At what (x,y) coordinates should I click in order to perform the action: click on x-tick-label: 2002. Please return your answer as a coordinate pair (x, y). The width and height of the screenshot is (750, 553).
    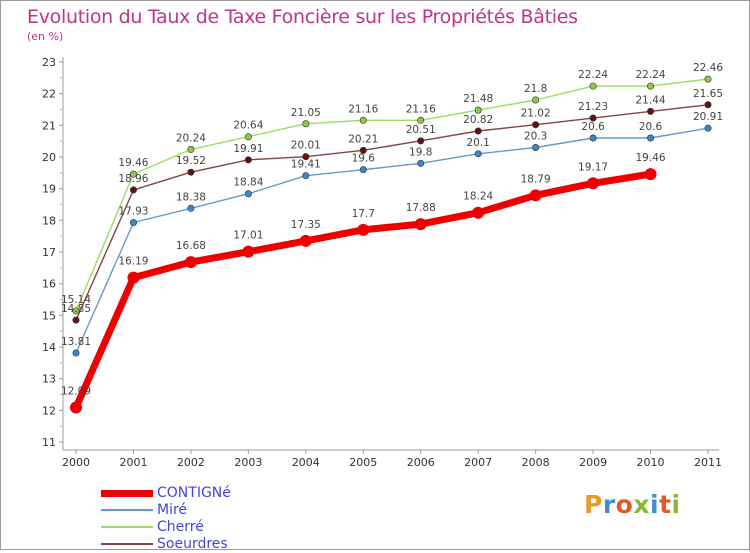
    Looking at the image, I should click on (191, 462).